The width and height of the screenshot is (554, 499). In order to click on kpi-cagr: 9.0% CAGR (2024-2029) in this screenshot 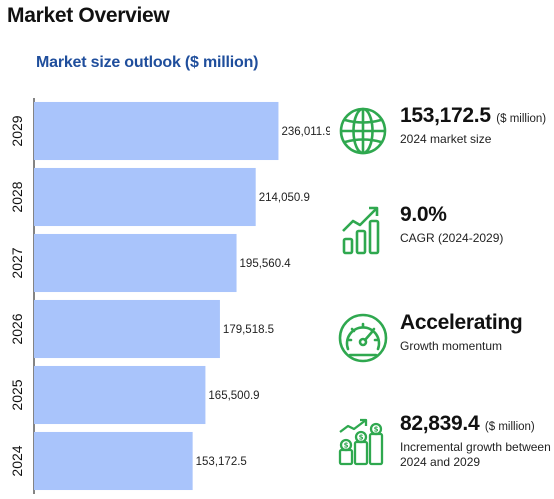, I will do `click(443, 243)`.